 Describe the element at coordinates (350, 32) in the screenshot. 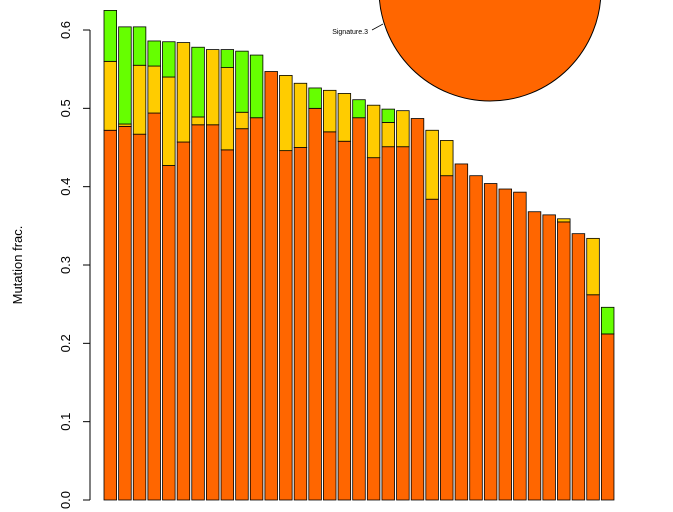

I see `pie-label: Signature.3` at that location.